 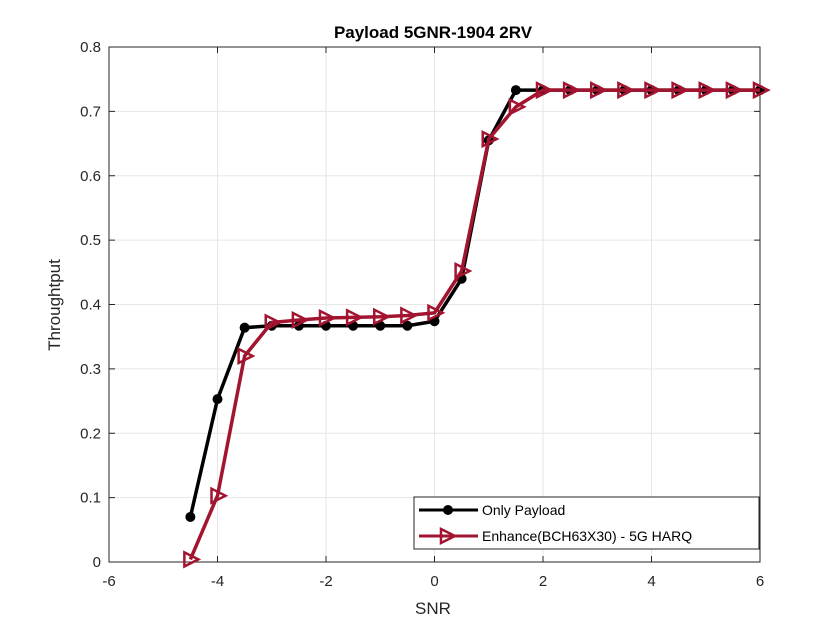 What do you see at coordinates (90, 47) in the screenshot?
I see `y-tick-label: 0.8` at bounding box center [90, 47].